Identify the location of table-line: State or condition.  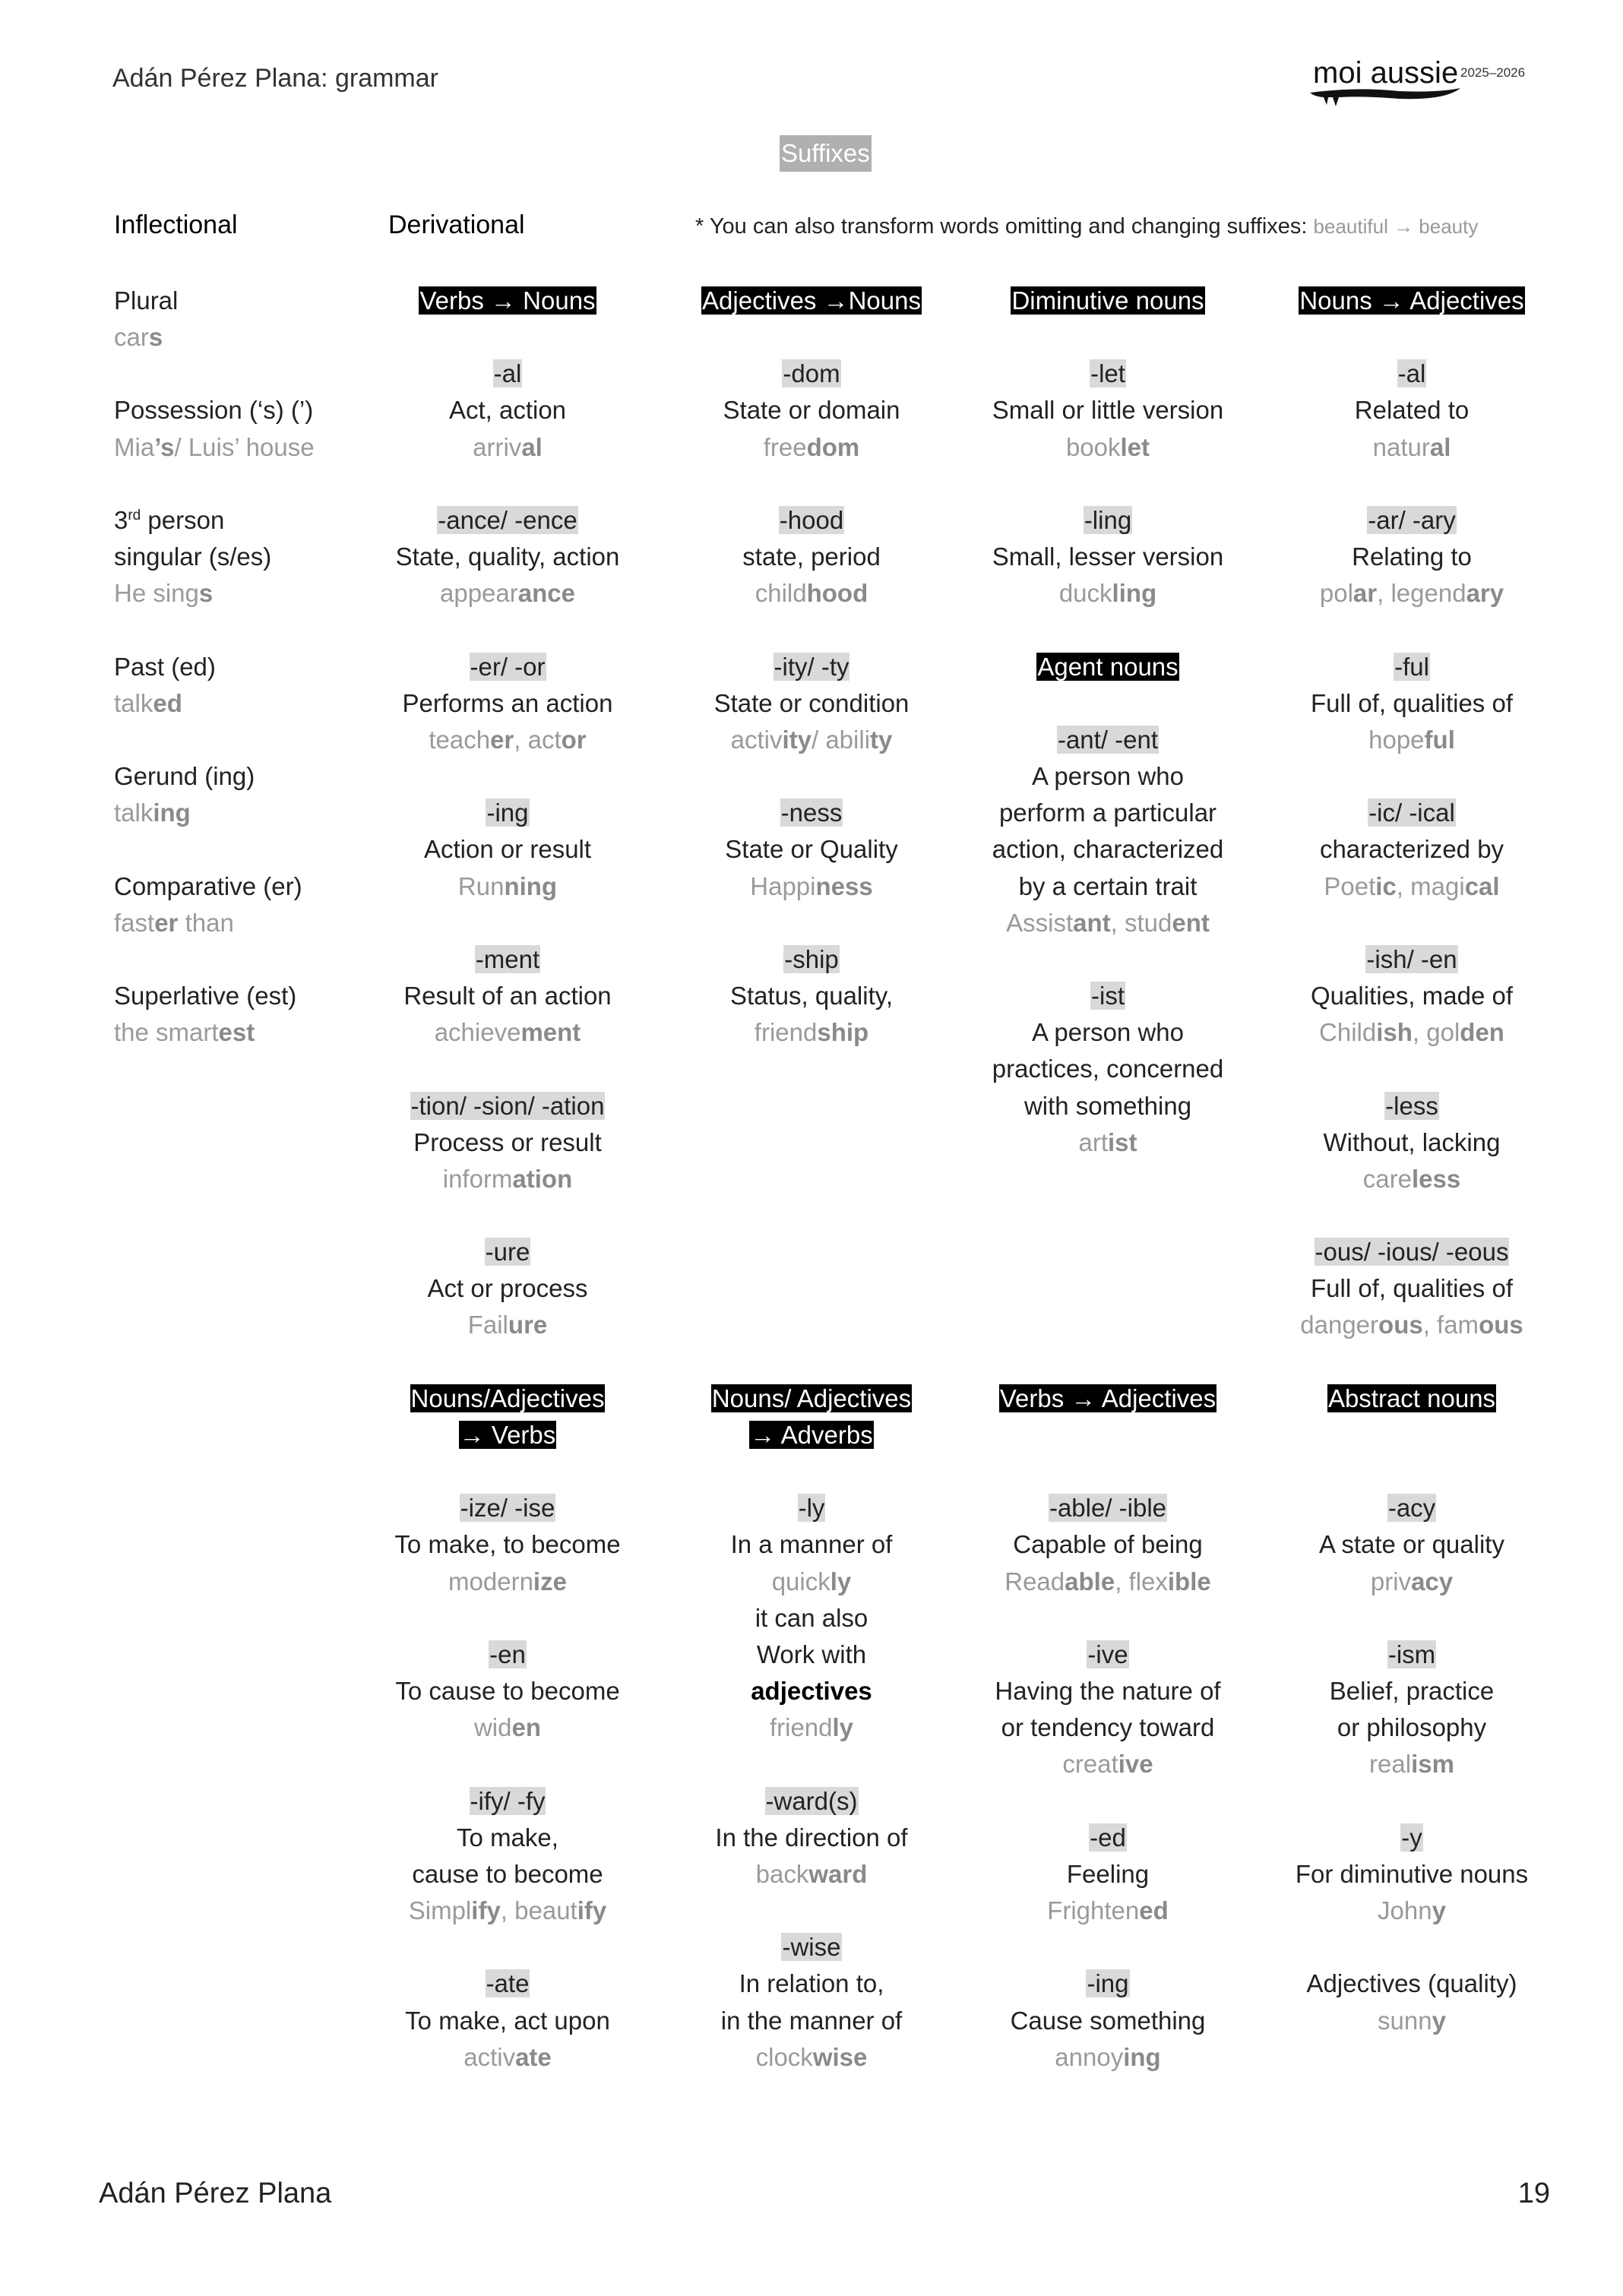
(811, 703).